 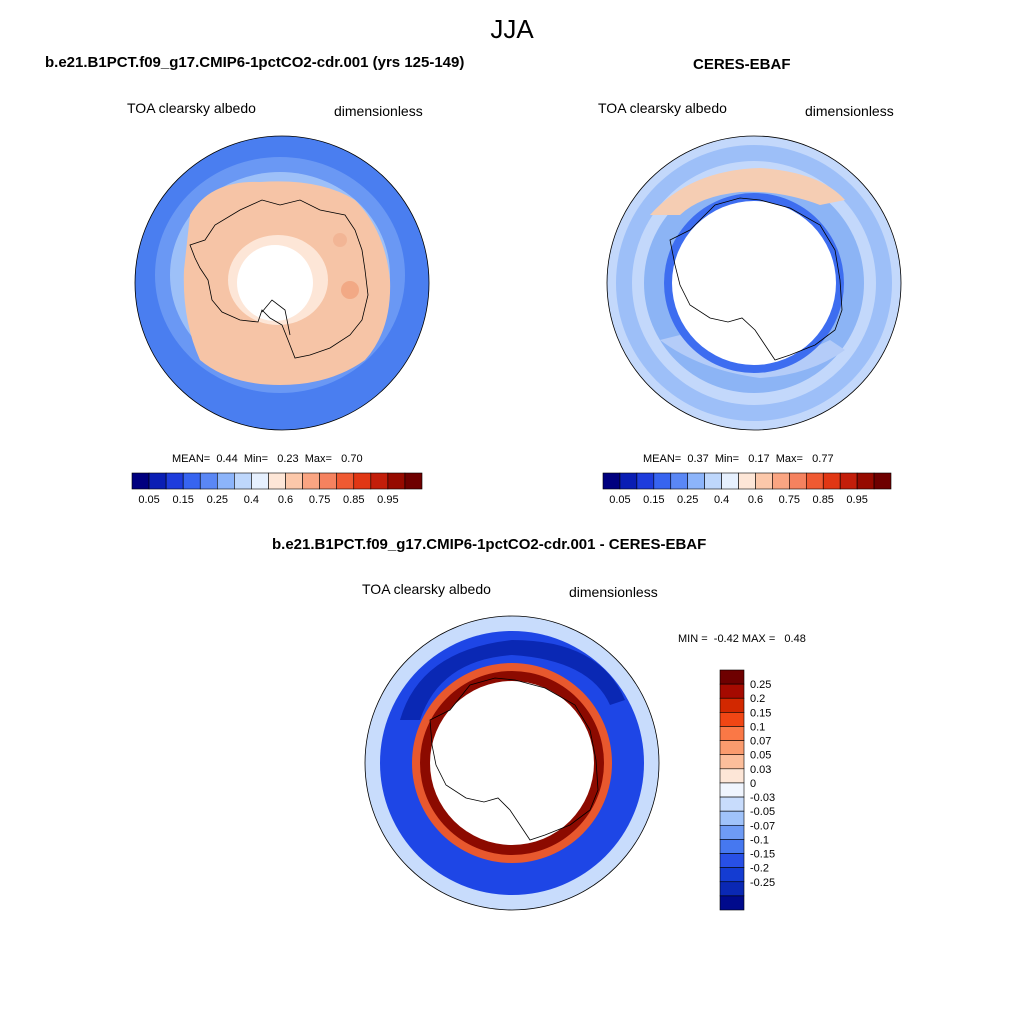 I want to click on colorbar-tick-label: -0.25, so click(x=762, y=883).